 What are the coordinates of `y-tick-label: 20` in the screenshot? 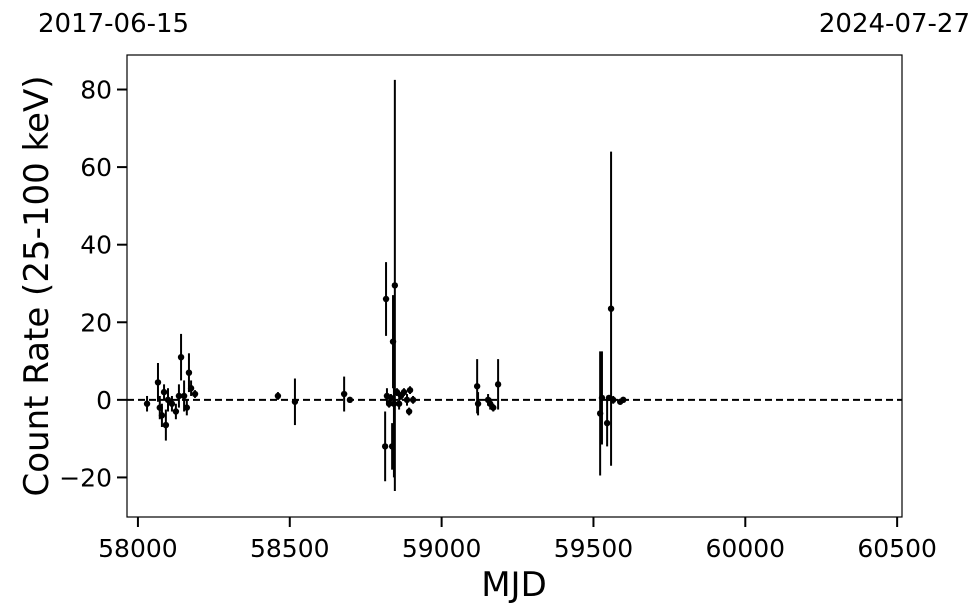 It's located at (96, 322).